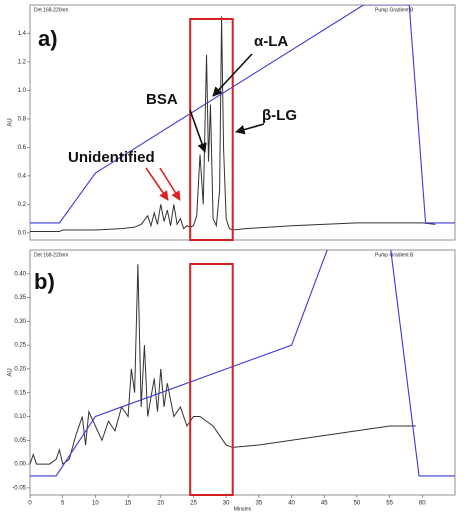 This screenshot has height=512, width=474. Describe the element at coordinates (22, 176) in the screenshot. I see `y-tick-label: 0.4` at that location.